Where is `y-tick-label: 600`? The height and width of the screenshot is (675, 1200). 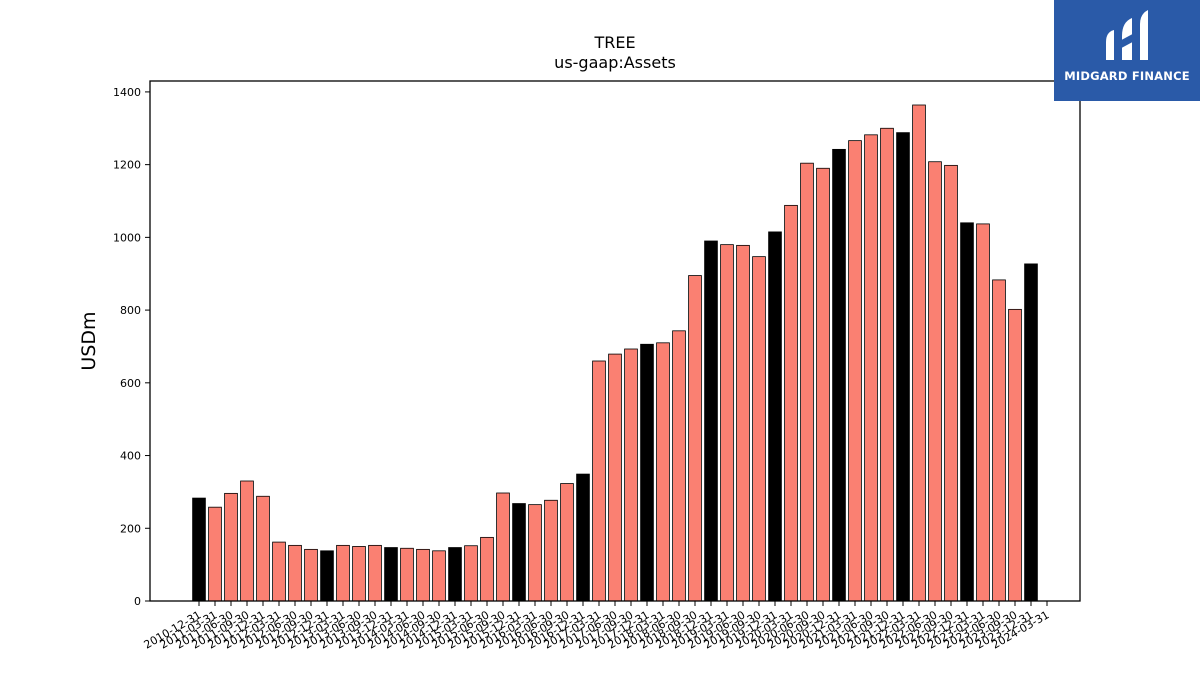
y-tick-label: 600 is located at coordinates (130, 383).